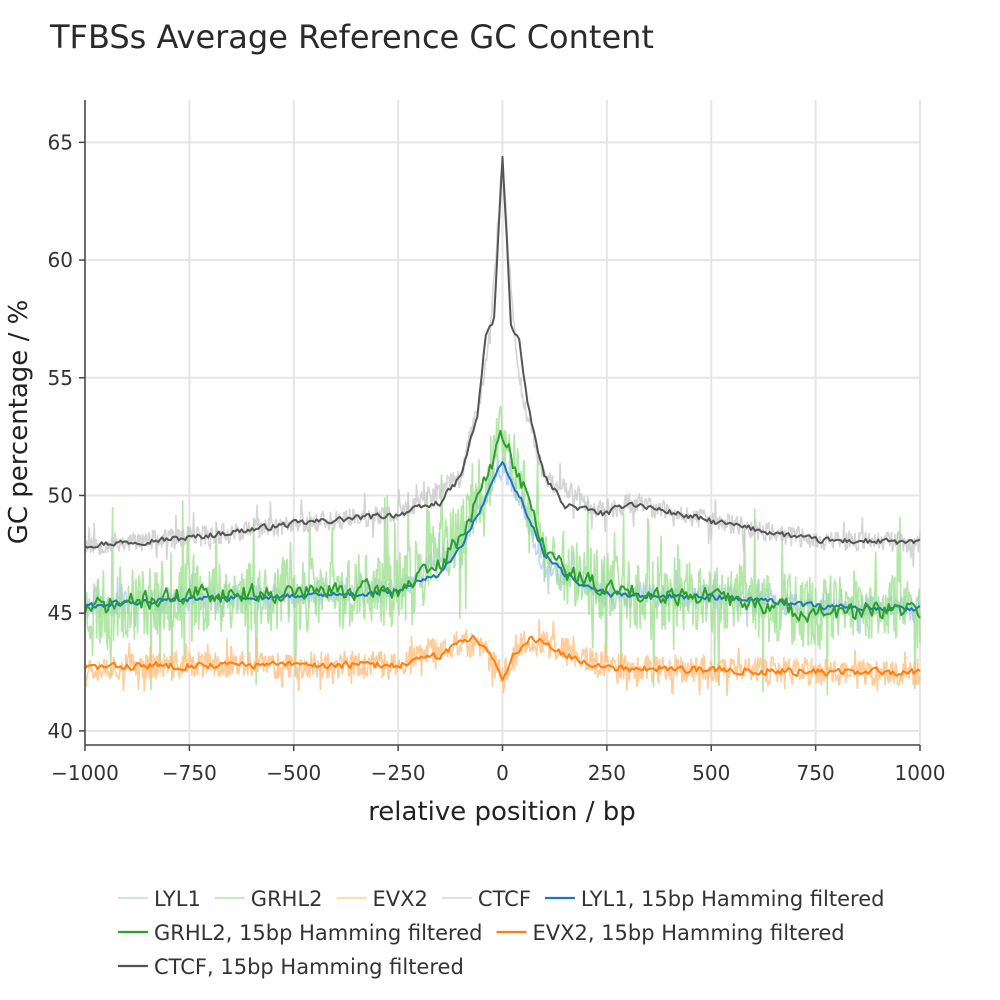  Describe the element at coordinates (60, 260) in the screenshot. I see `y-tick-label: 60` at that location.